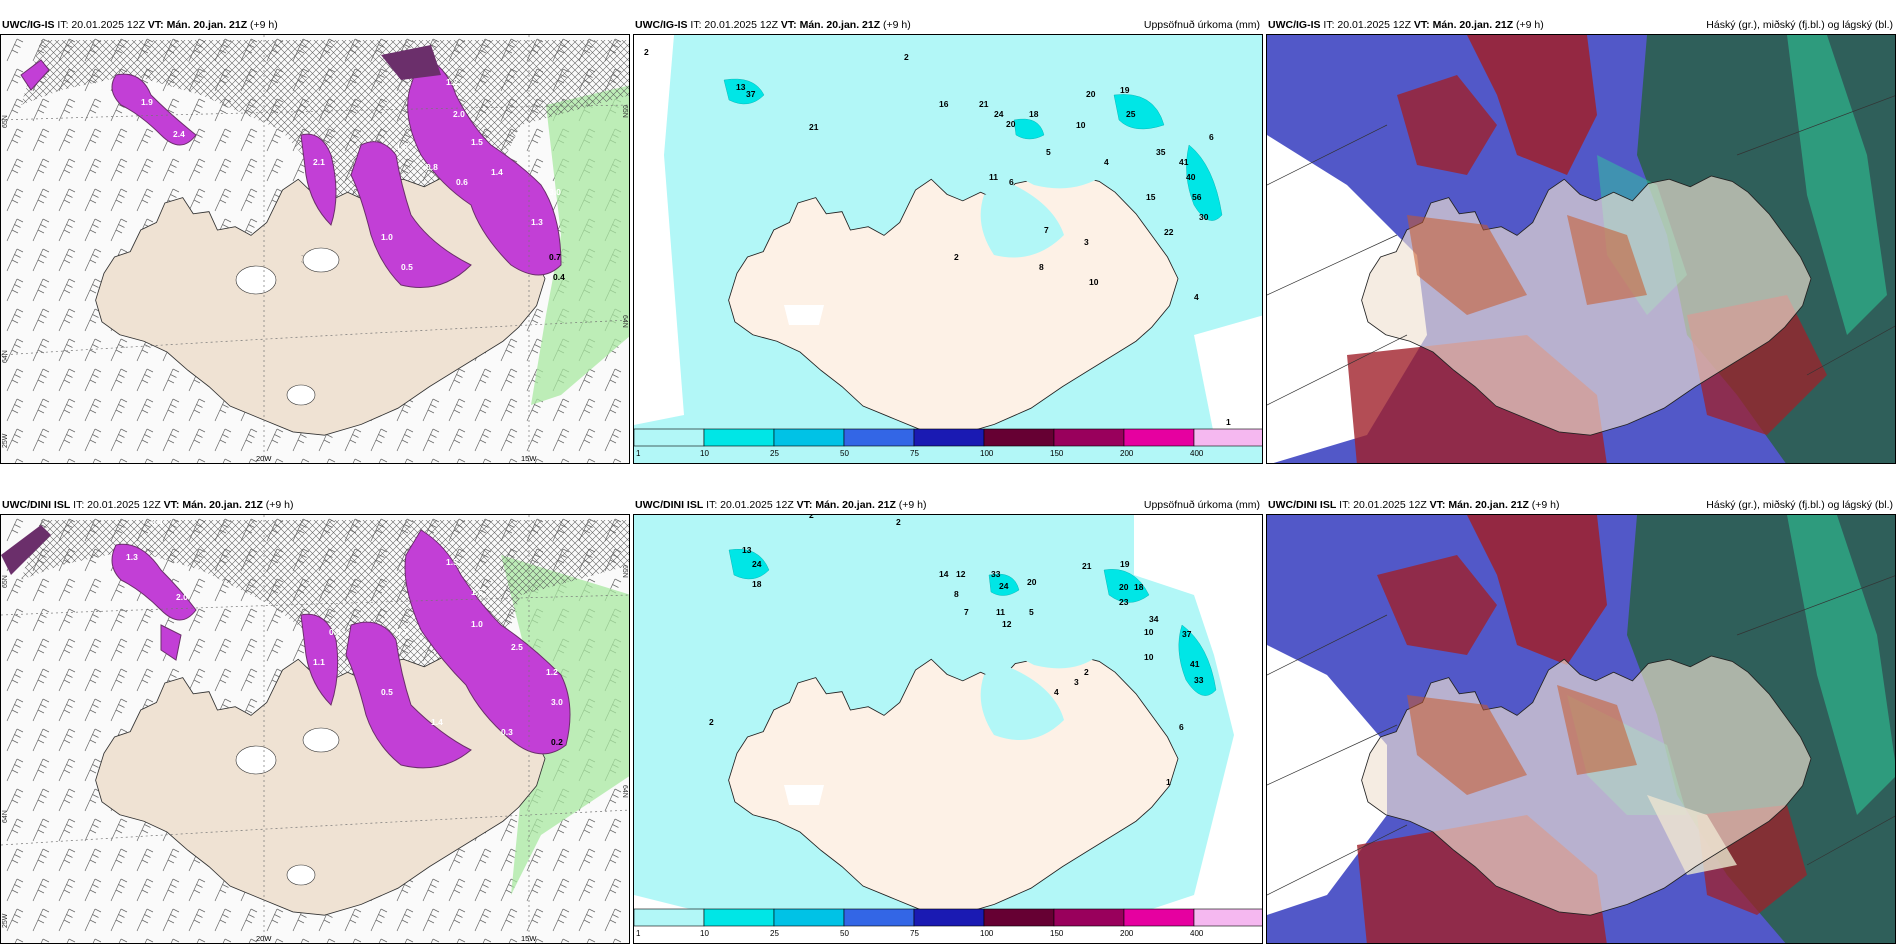  Describe the element at coordinates (411, 62) in the screenshot. I see `precip-band-dark` at that location.